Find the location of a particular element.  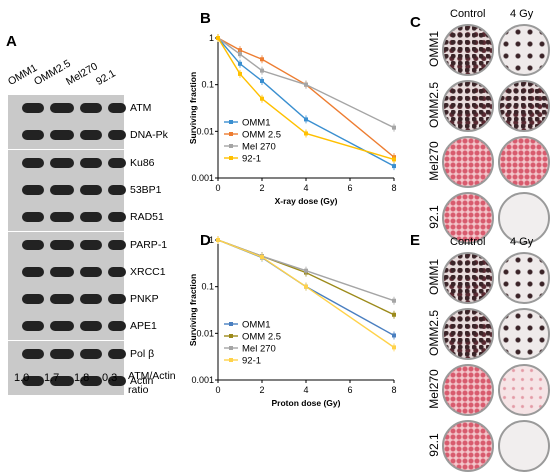

protein-label: PARP-1 is located at coordinates (149, 244).